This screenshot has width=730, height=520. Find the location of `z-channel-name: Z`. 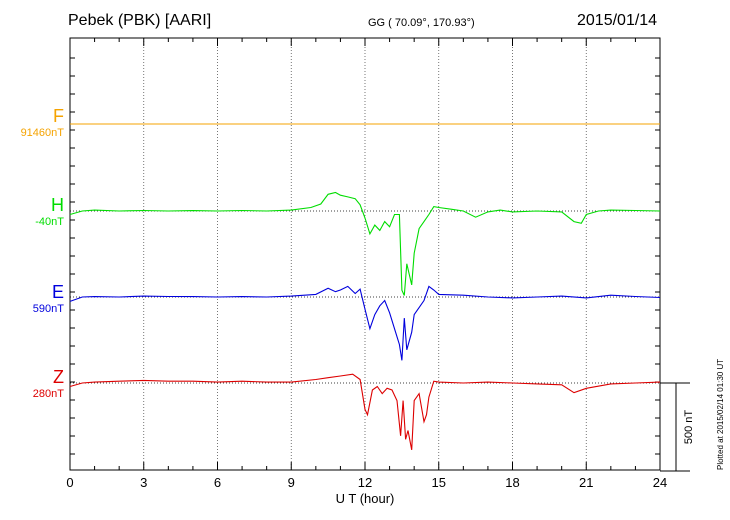

z-channel-name: Z is located at coordinates (58, 377).